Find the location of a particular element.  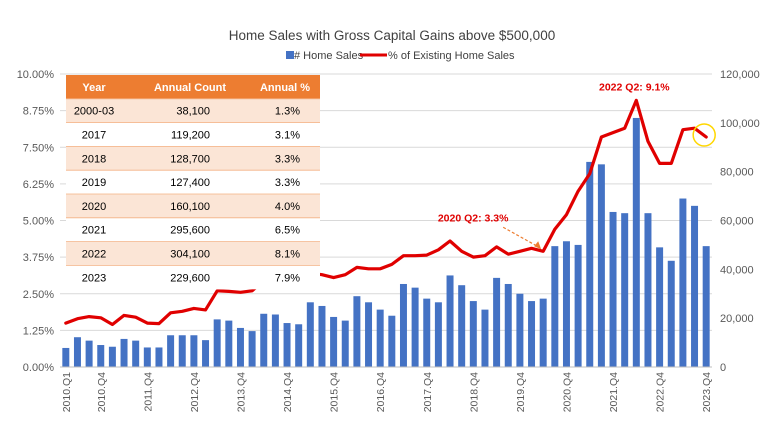

x-tick-label: 2018.Q4 is located at coordinates (474, 392).